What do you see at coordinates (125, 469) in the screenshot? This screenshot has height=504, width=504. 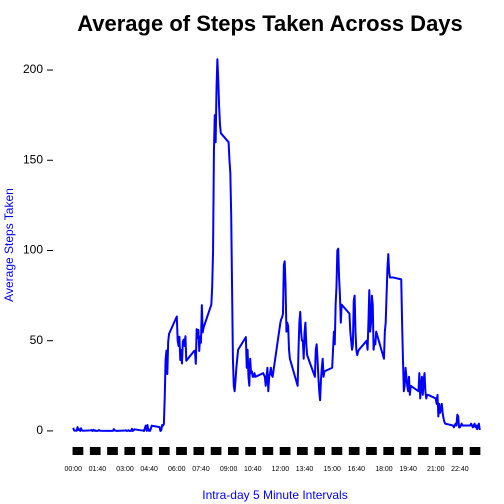 I see `x-tick-label: 03:00` at bounding box center [125, 469].